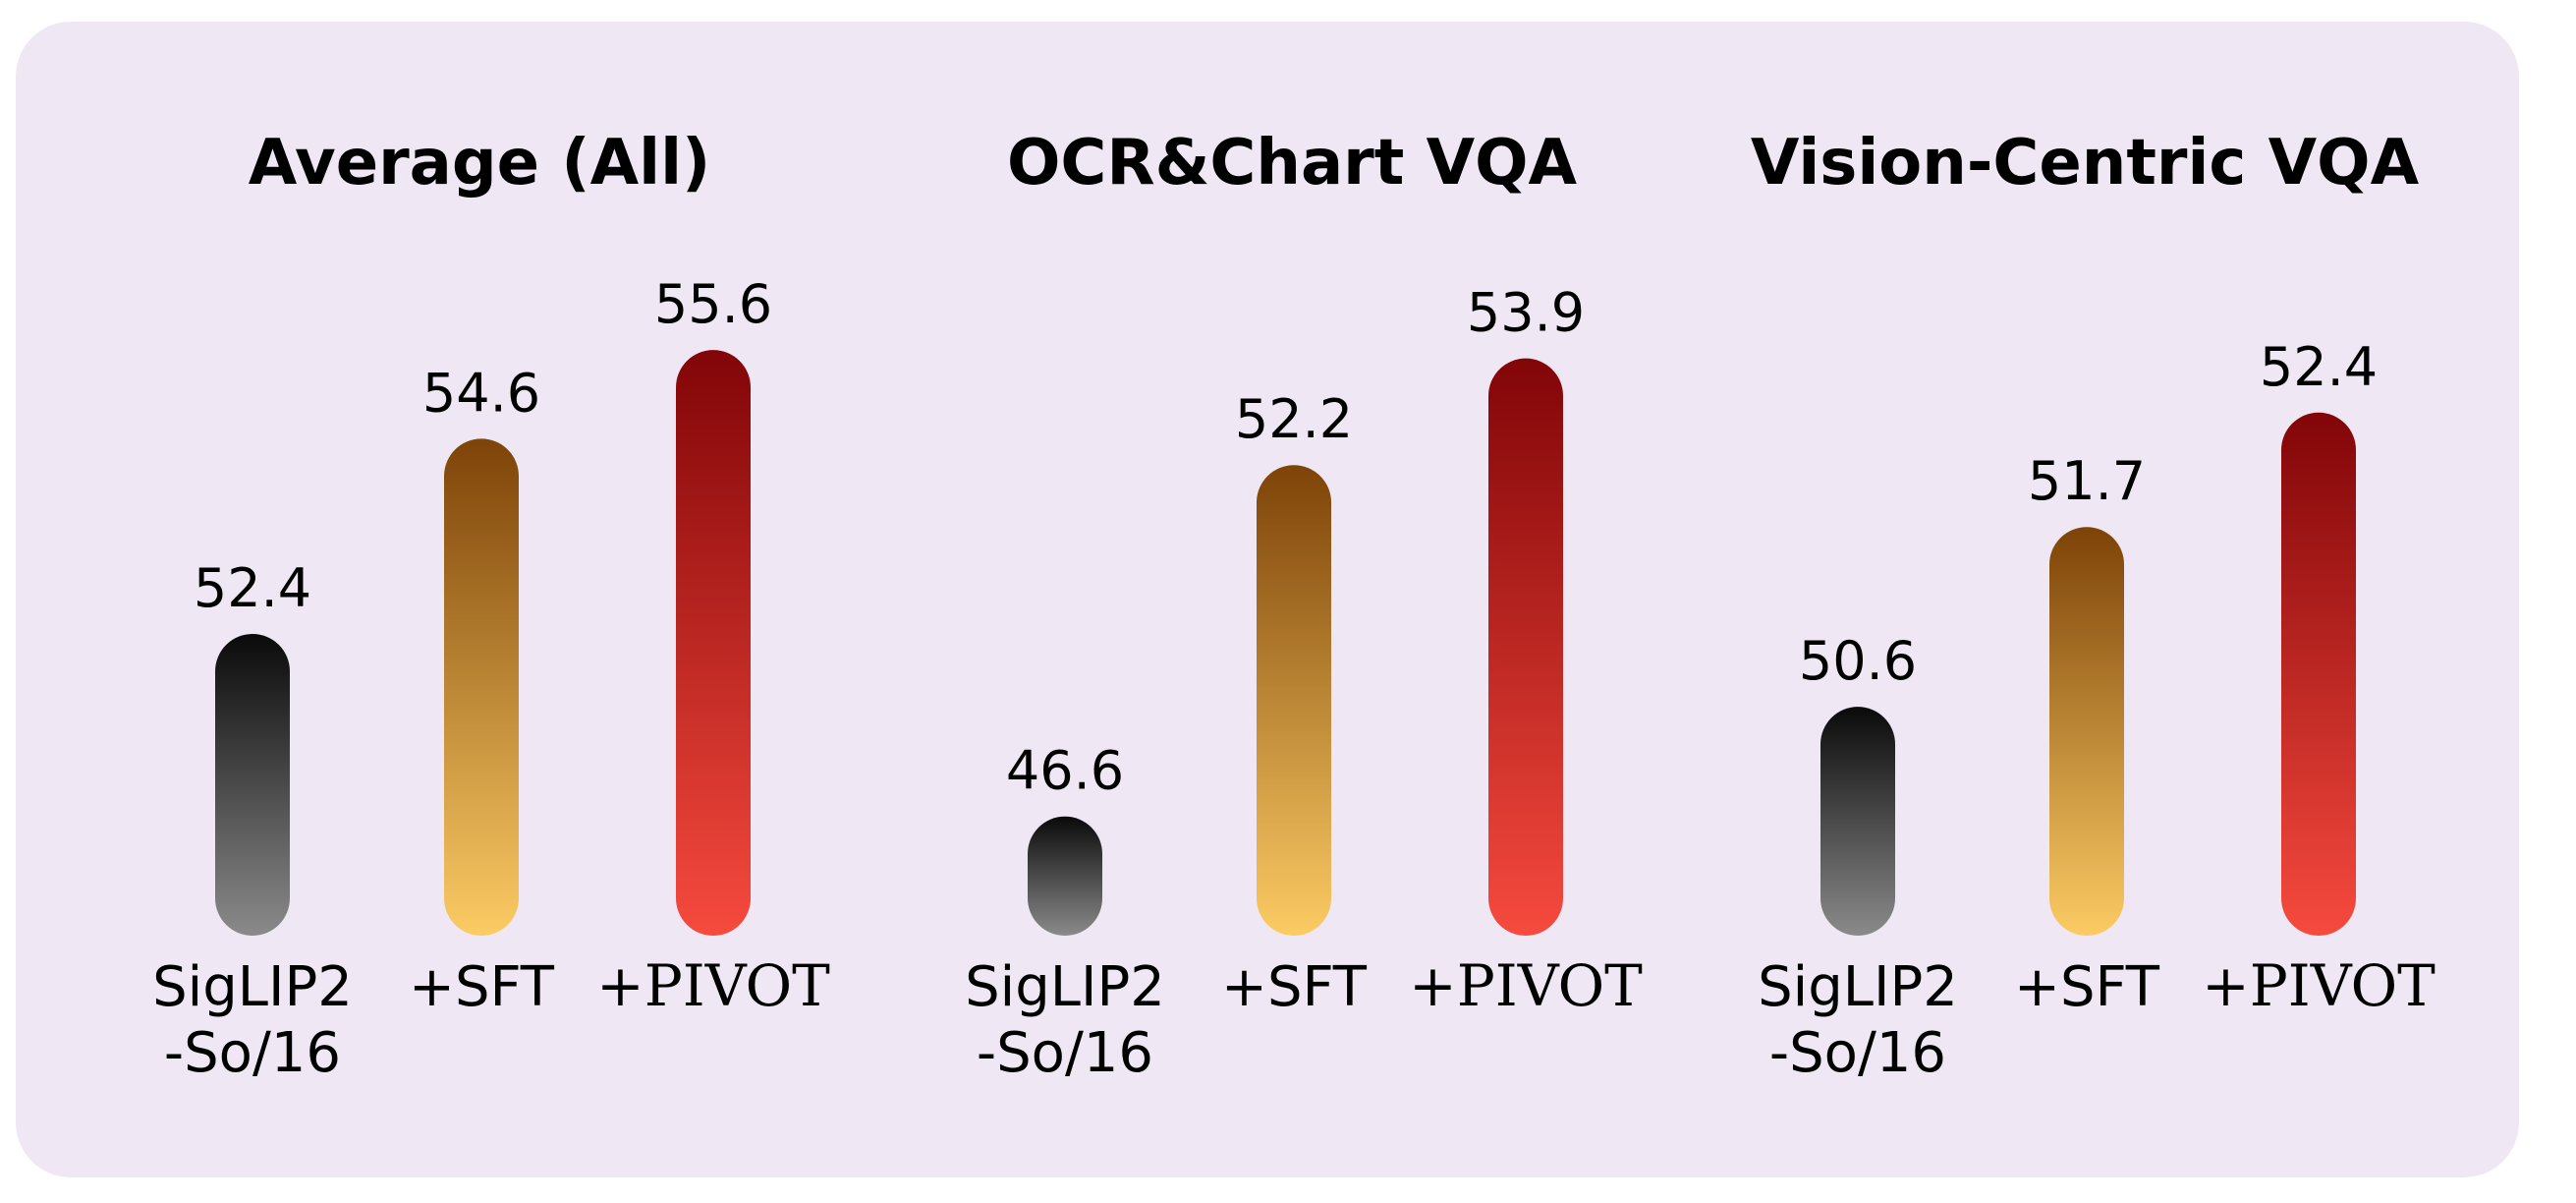 The width and height of the screenshot is (2576, 1203). I want to click on chart-title: Vision-Centric VQA, so click(2085, 163).